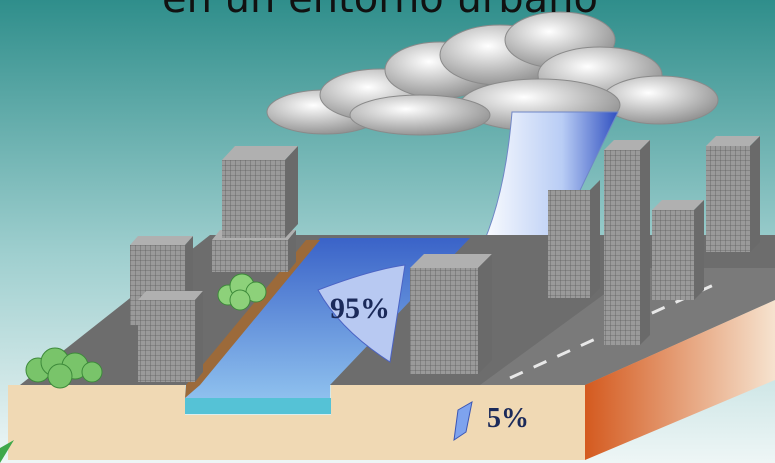  I want to click on buildings-left, so click(214, 264).